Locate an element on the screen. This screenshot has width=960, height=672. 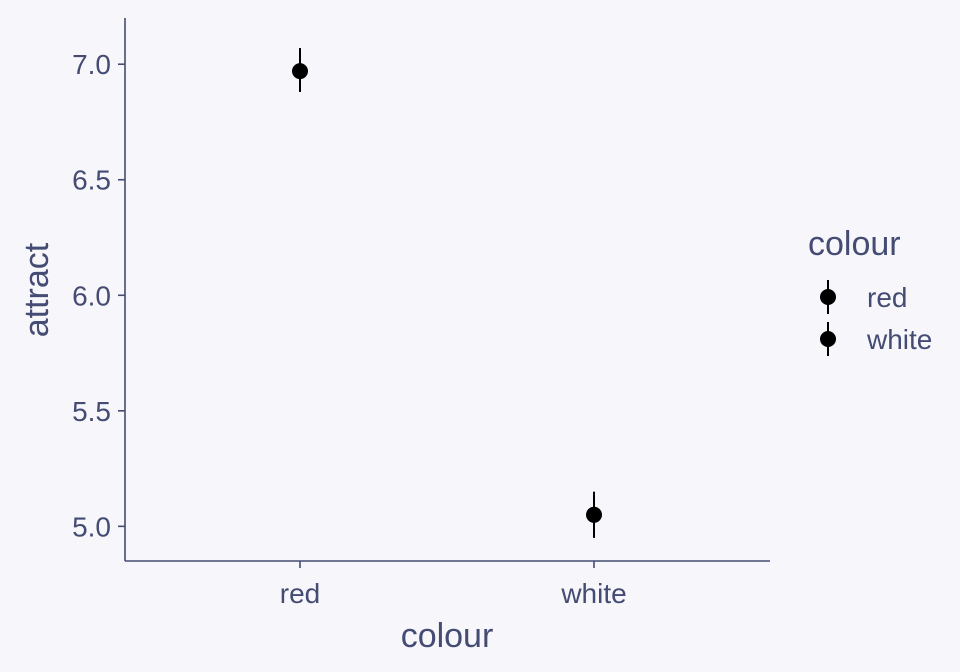
x-ticks: red white is located at coordinates (453, 585).